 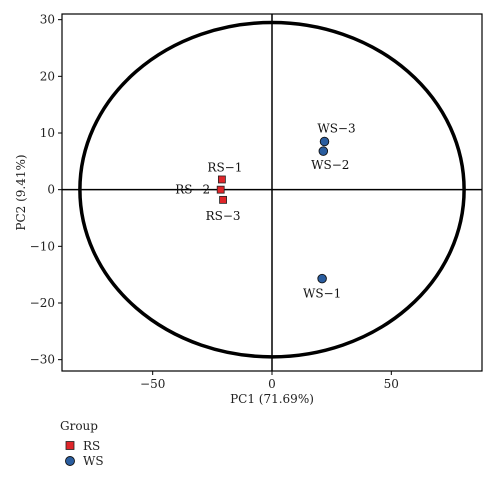 I want to click on point-label: WS−2, so click(x=330, y=165).